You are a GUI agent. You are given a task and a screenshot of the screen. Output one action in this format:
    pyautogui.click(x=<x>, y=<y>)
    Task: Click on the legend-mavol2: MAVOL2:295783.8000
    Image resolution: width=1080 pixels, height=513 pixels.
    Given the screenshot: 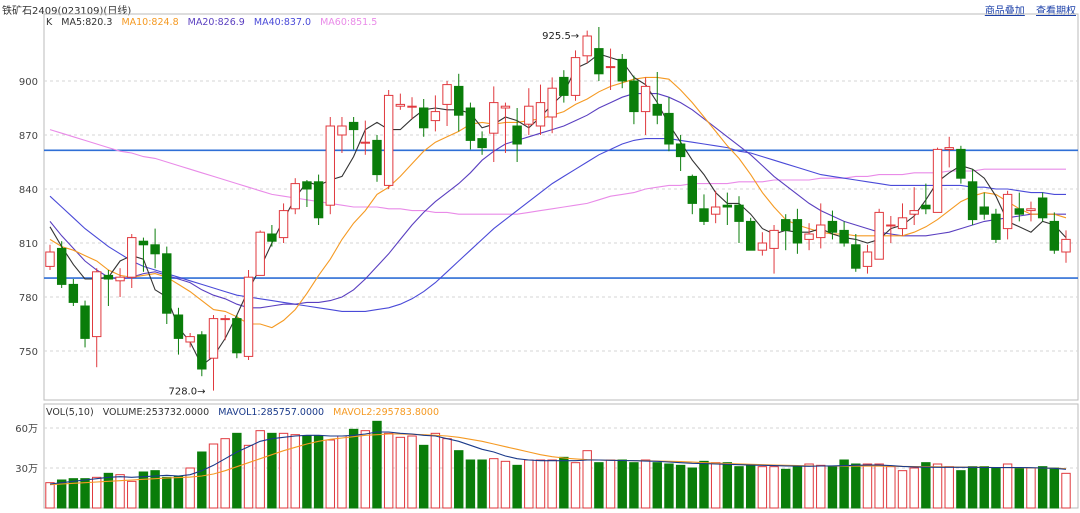 What is the action you would take?
    pyautogui.click(x=386, y=412)
    